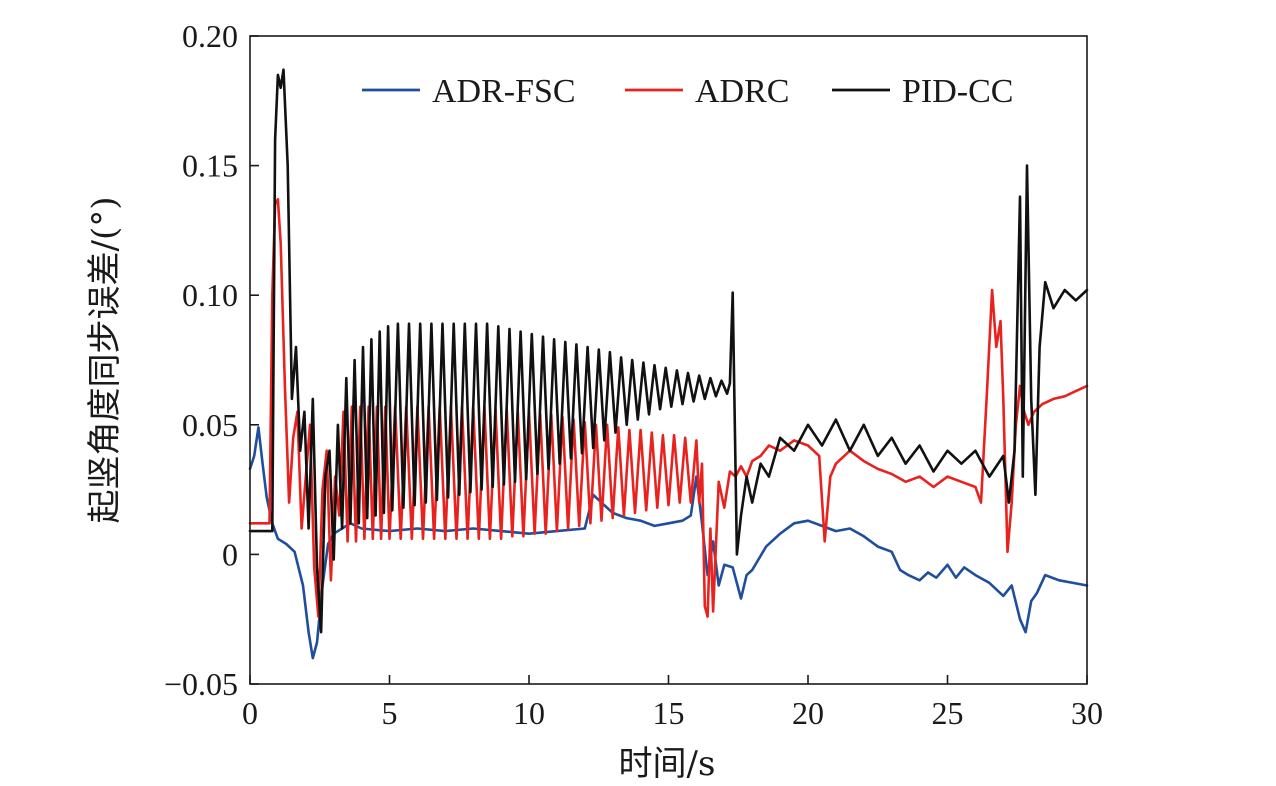  What do you see at coordinates (210, 295) in the screenshot?
I see `y-tick-label: 0.10` at bounding box center [210, 295].